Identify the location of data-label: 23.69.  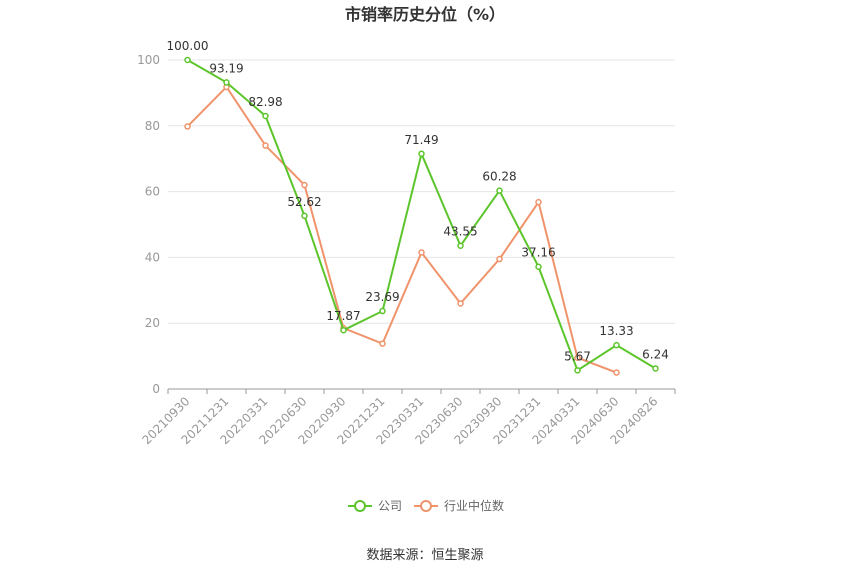
(382, 297).